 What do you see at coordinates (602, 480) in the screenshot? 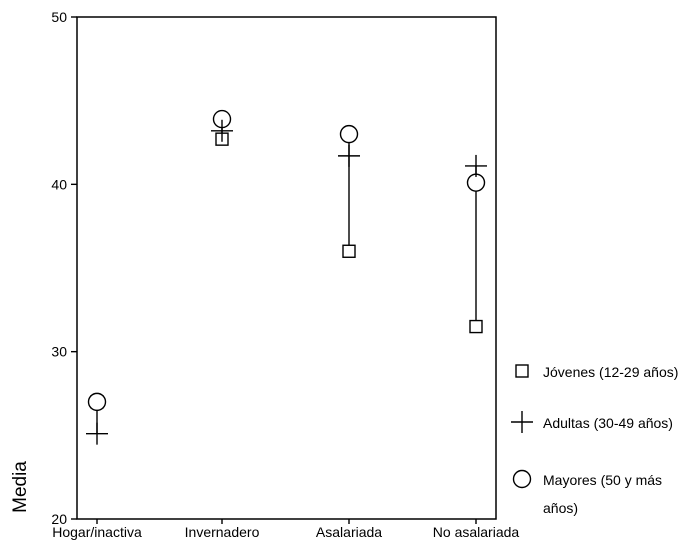
I see `legend-label: Mayores (50 y más` at bounding box center [602, 480].